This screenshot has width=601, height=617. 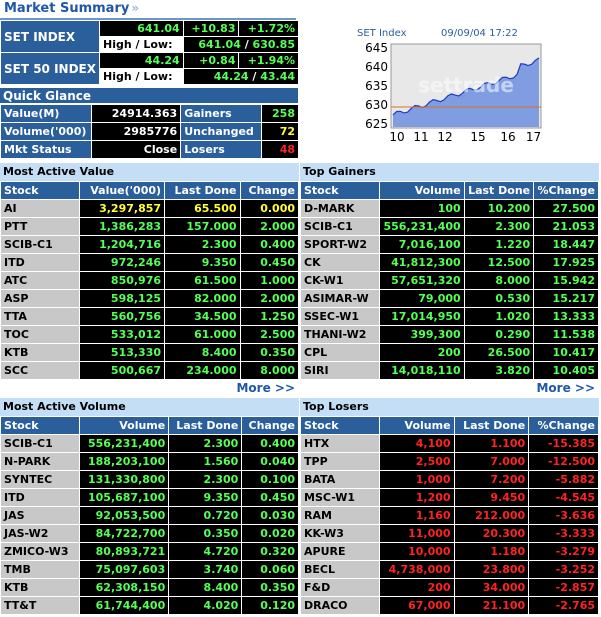 What do you see at coordinates (40, 515) in the screenshot?
I see `stock-symbol: JAS` at bounding box center [40, 515].